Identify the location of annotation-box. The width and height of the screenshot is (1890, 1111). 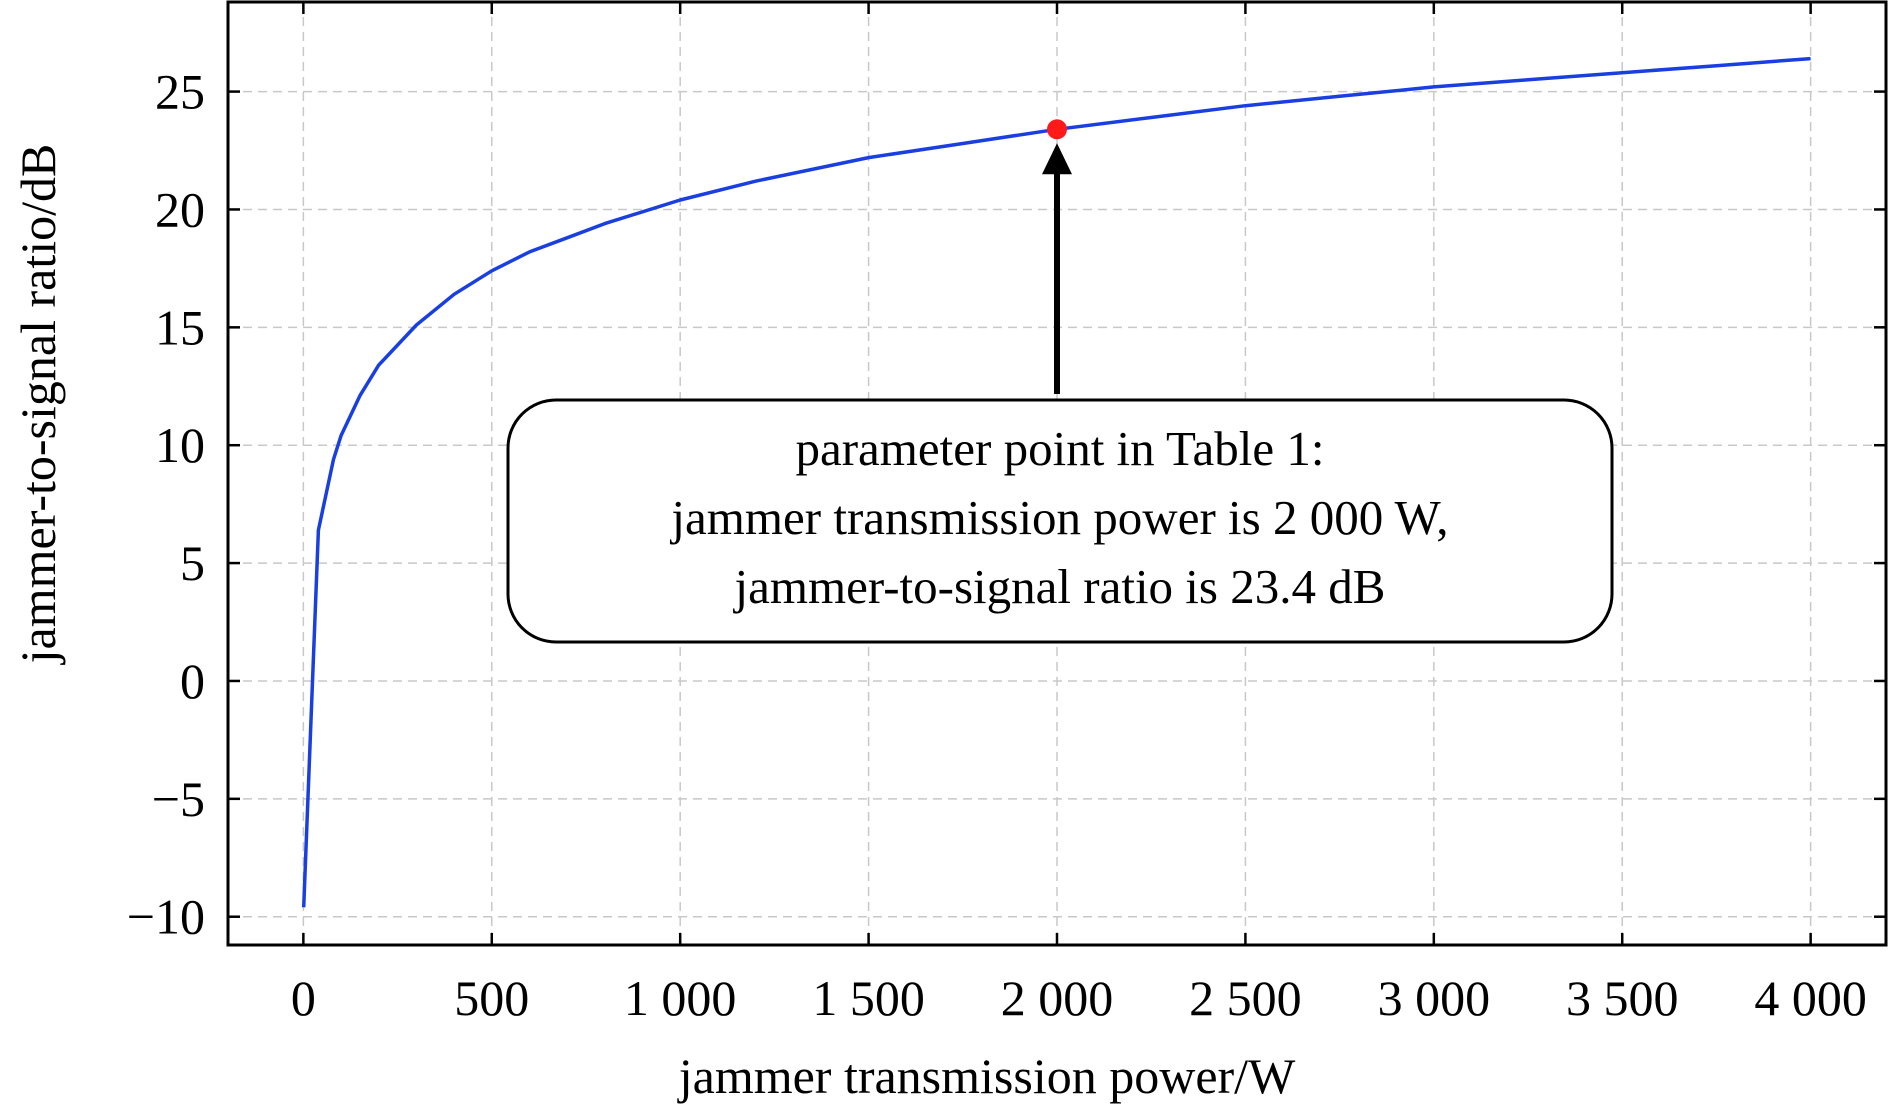
(1060, 521).